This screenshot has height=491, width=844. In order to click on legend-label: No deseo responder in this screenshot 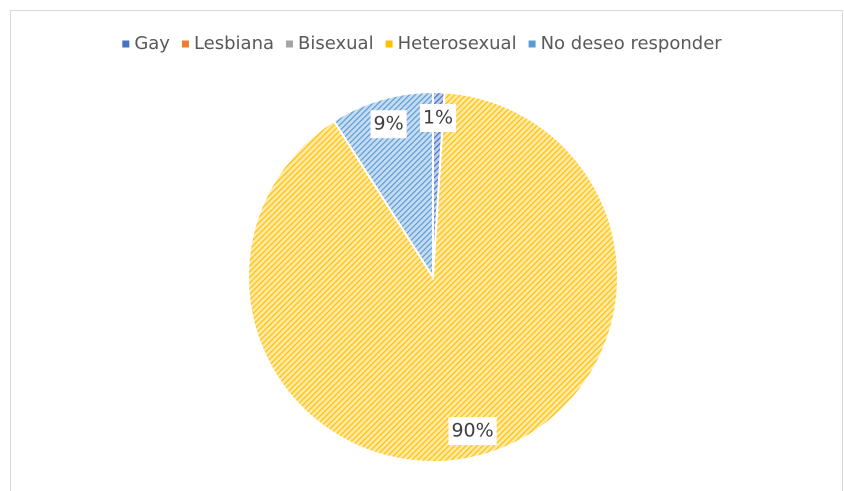, I will do `click(632, 43)`.